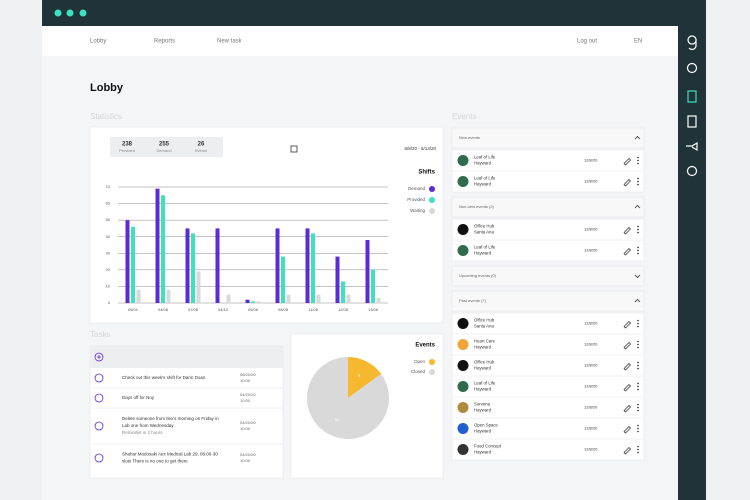  I want to click on x-tick-label: 05/08, so click(253, 309).